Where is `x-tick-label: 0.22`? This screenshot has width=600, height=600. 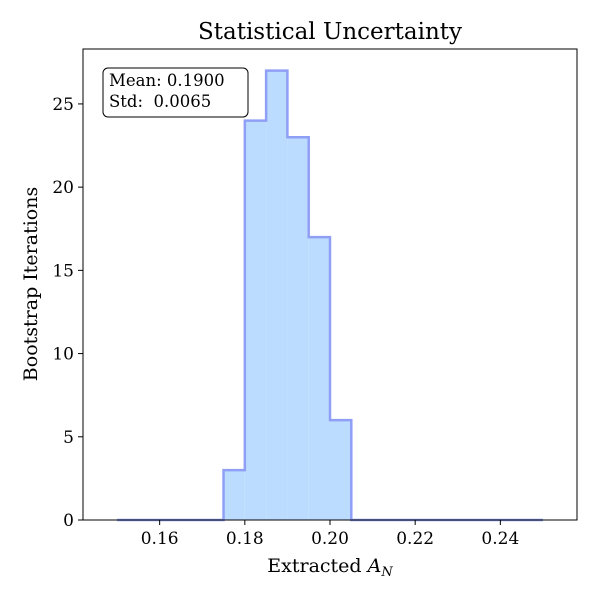
x-tick-label: 0.22 is located at coordinates (415, 539).